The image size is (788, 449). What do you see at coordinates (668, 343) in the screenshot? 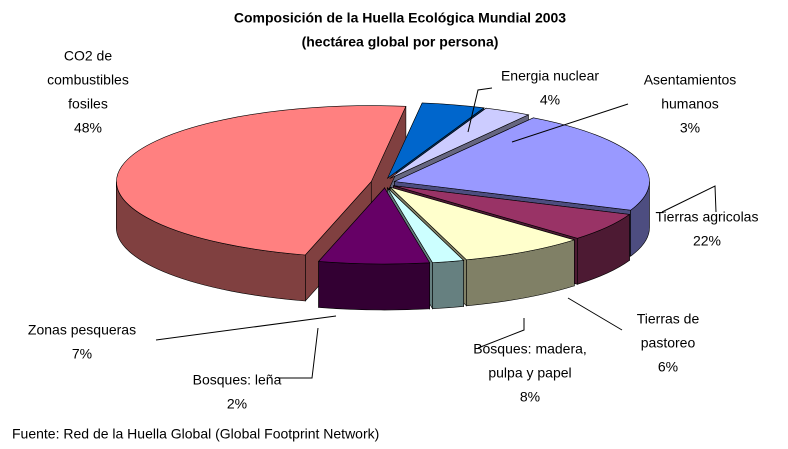
I see `slice-label: pastoreo` at bounding box center [668, 343].